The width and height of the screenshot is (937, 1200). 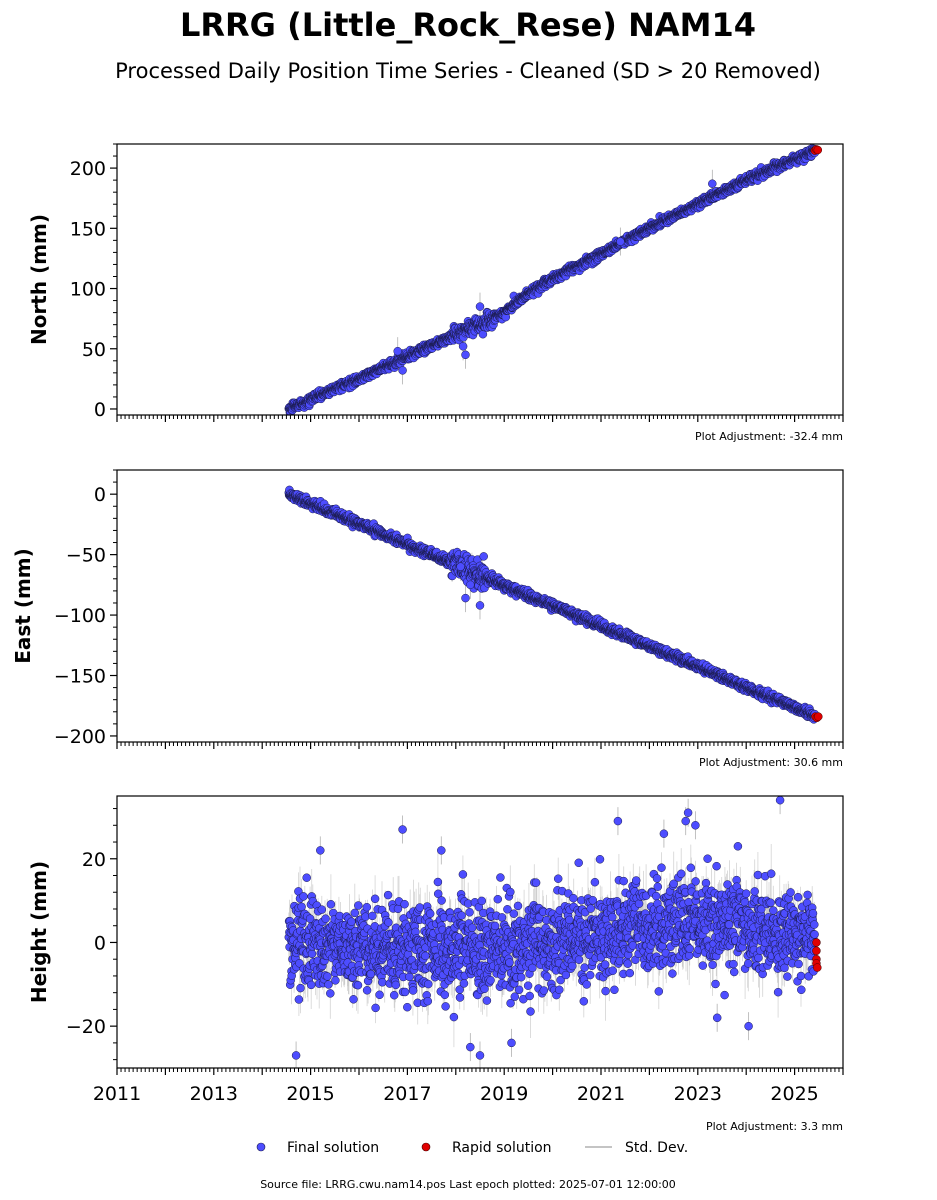 What do you see at coordinates (100, 410) in the screenshot?
I see `north-y-tick-label: 0` at bounding box center [100, 410].